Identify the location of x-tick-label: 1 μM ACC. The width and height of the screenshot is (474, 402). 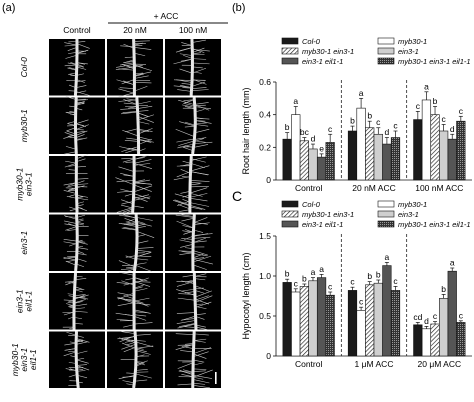
(374, 364).